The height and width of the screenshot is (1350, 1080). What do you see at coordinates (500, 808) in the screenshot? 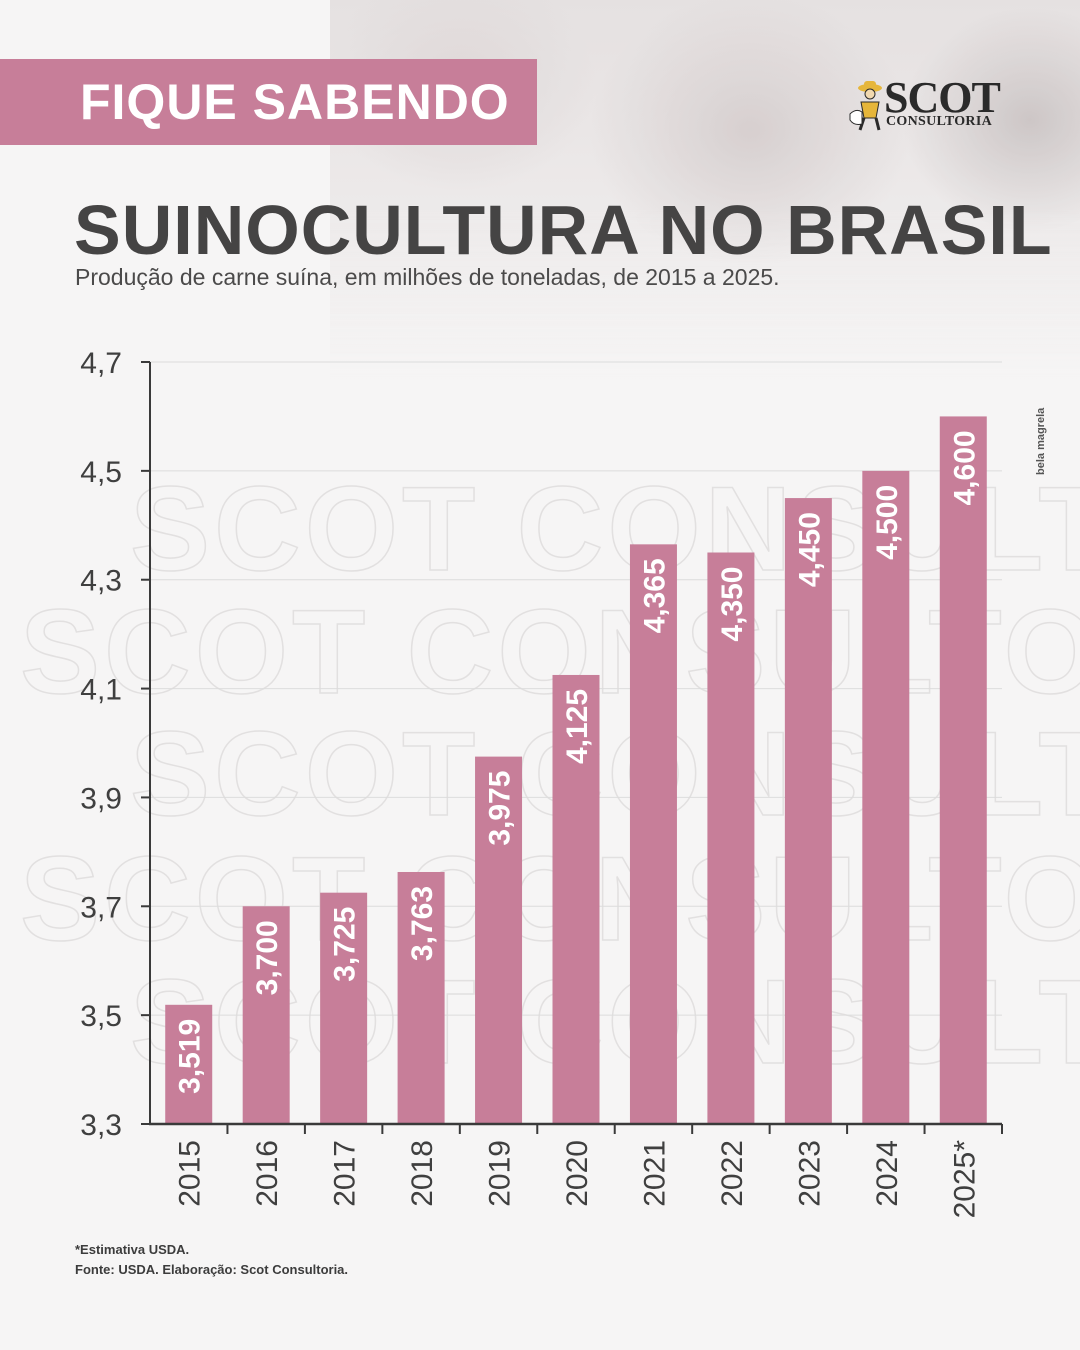
I see `bar-value-label: 3,975` at bounding box center [500, 808].